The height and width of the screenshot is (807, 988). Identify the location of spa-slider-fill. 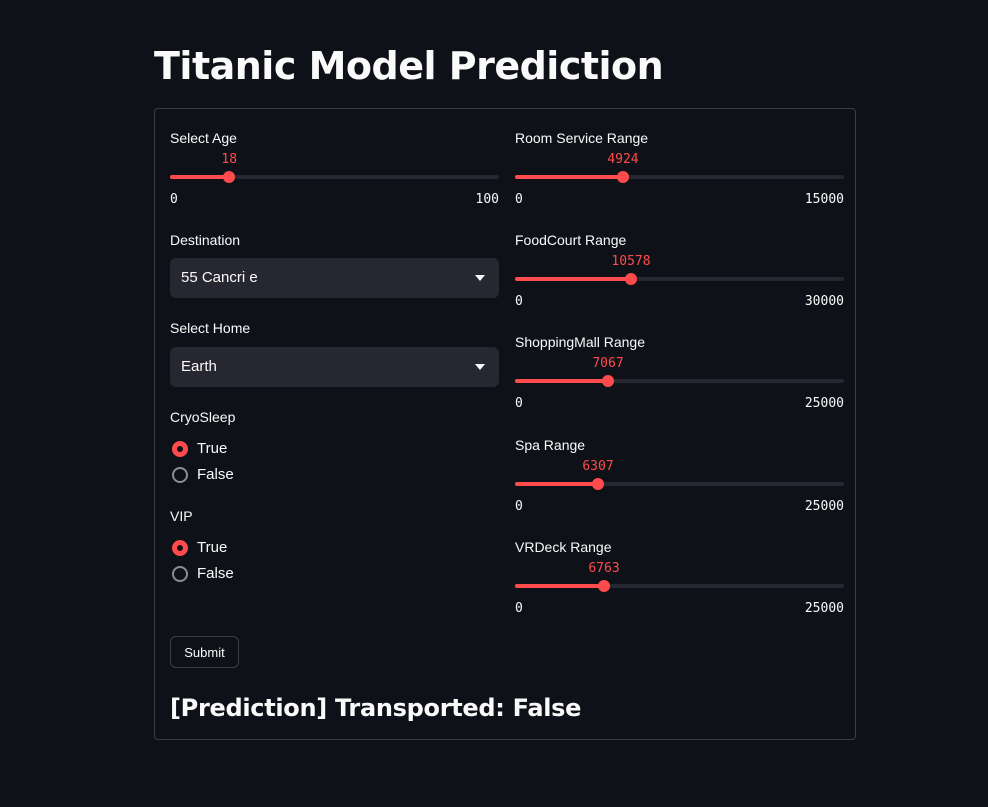
(556, 484).